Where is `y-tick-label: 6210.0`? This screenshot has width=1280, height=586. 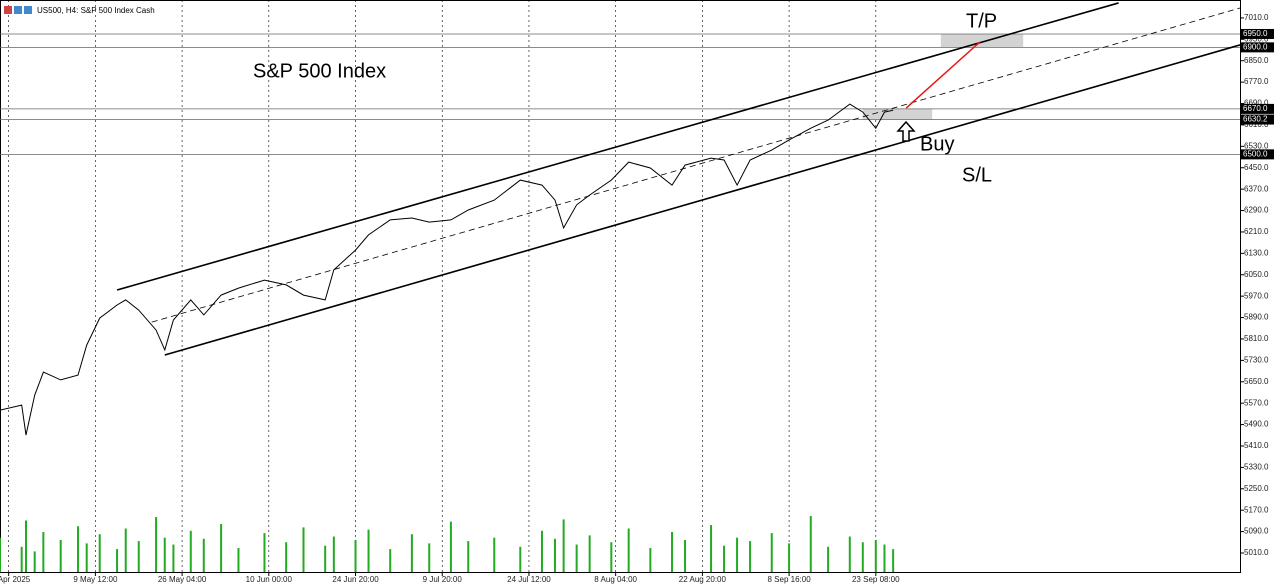
y-tick-label: 6210.0 is located at coordinates (1256, 231).